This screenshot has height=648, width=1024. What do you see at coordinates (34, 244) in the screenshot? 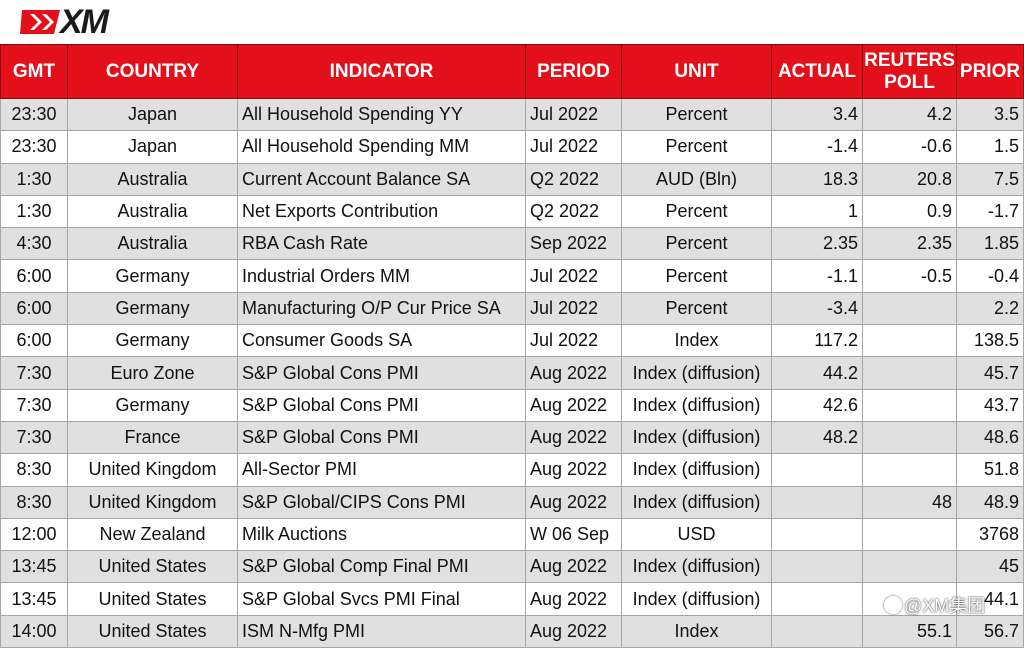
I see `cell-gmt: 4:30` at bounding box center [34, 244].